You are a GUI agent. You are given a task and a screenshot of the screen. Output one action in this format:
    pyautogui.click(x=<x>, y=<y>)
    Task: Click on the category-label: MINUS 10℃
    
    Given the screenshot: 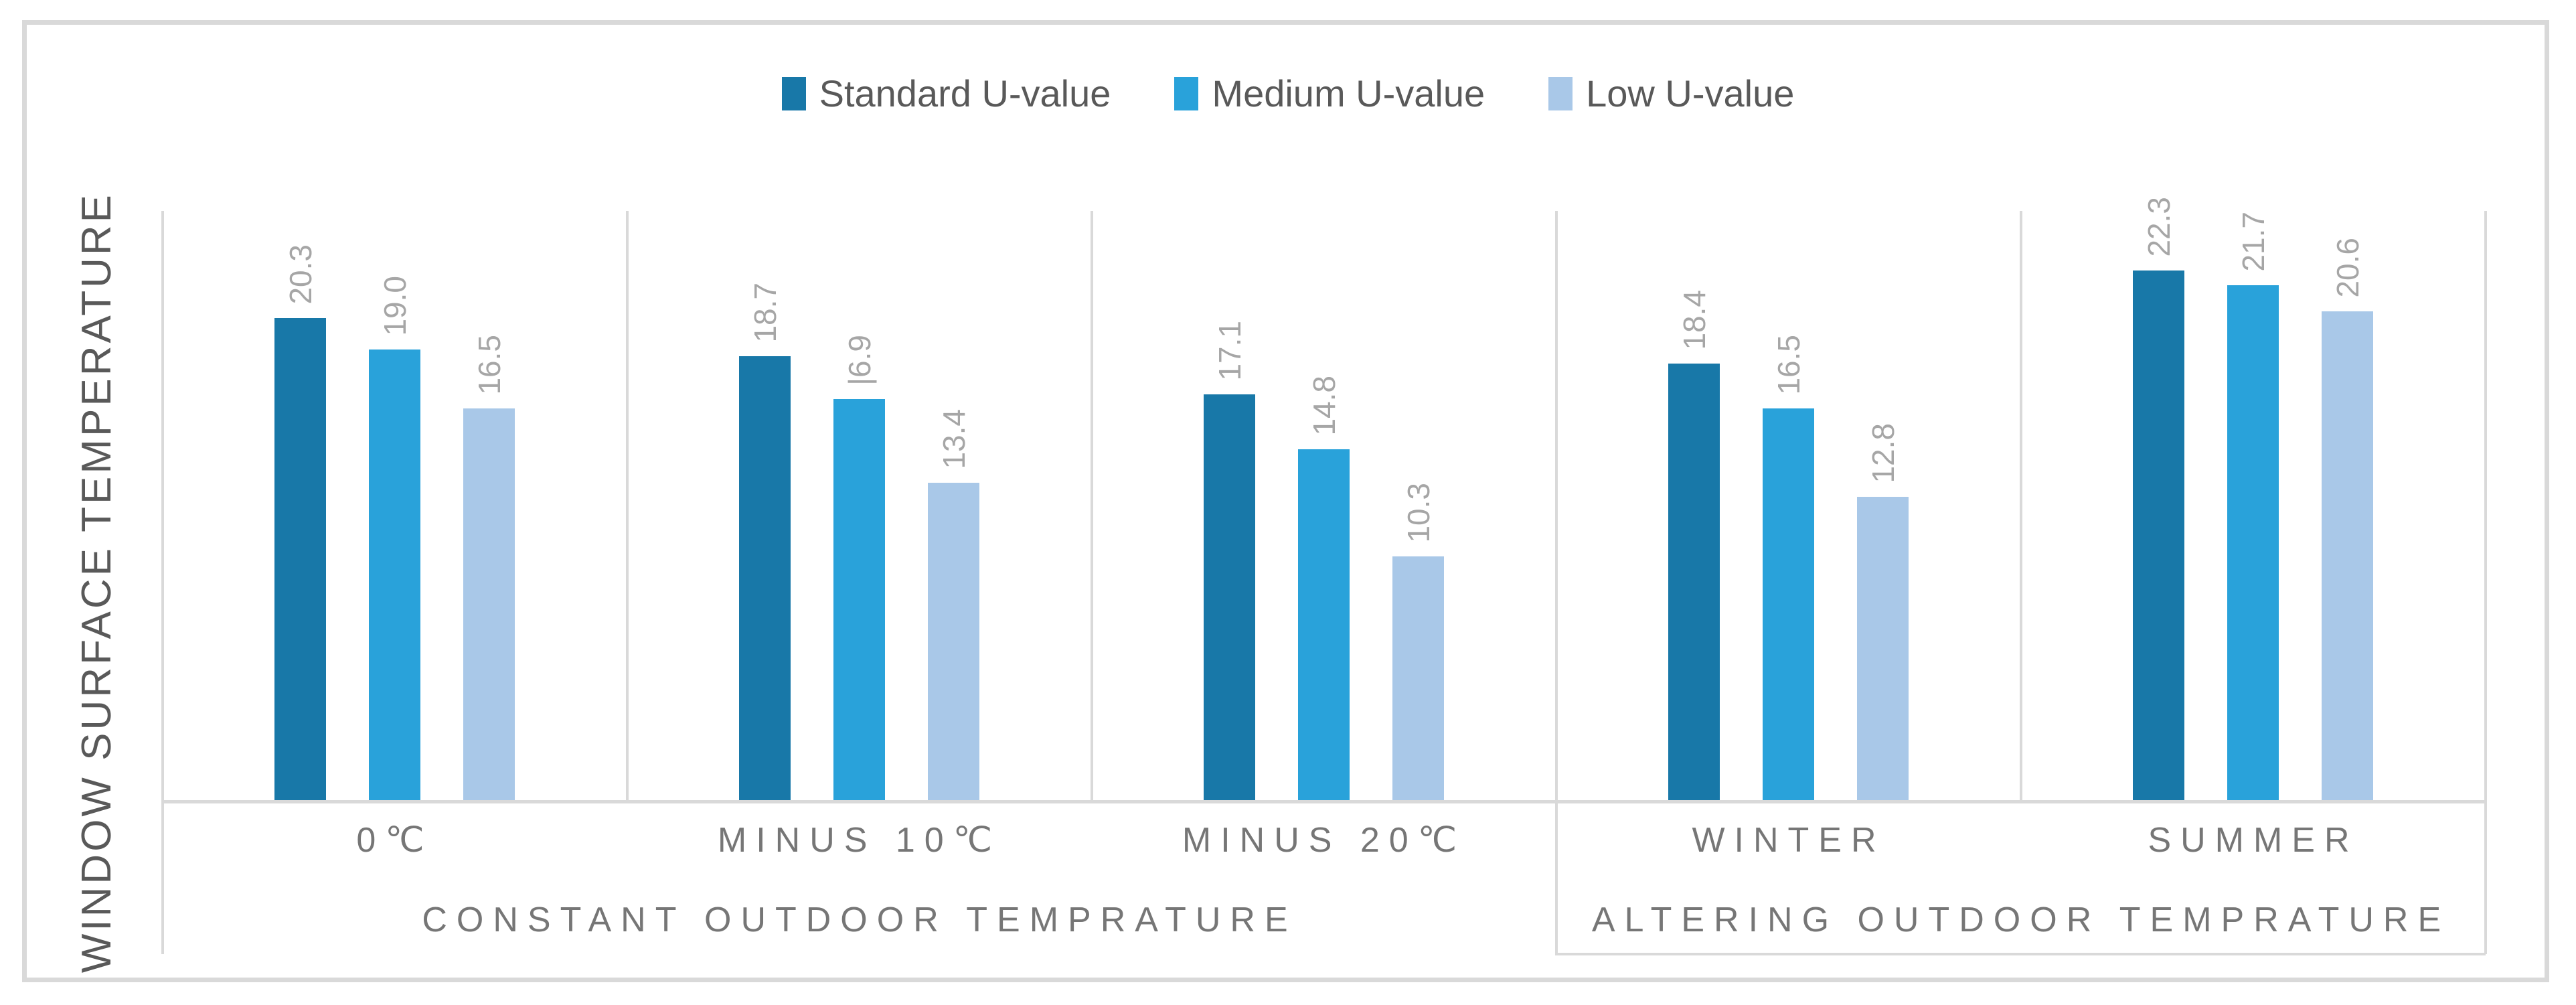 What is the action you would take?
    pyautogui.click(x=860, y=840)
    